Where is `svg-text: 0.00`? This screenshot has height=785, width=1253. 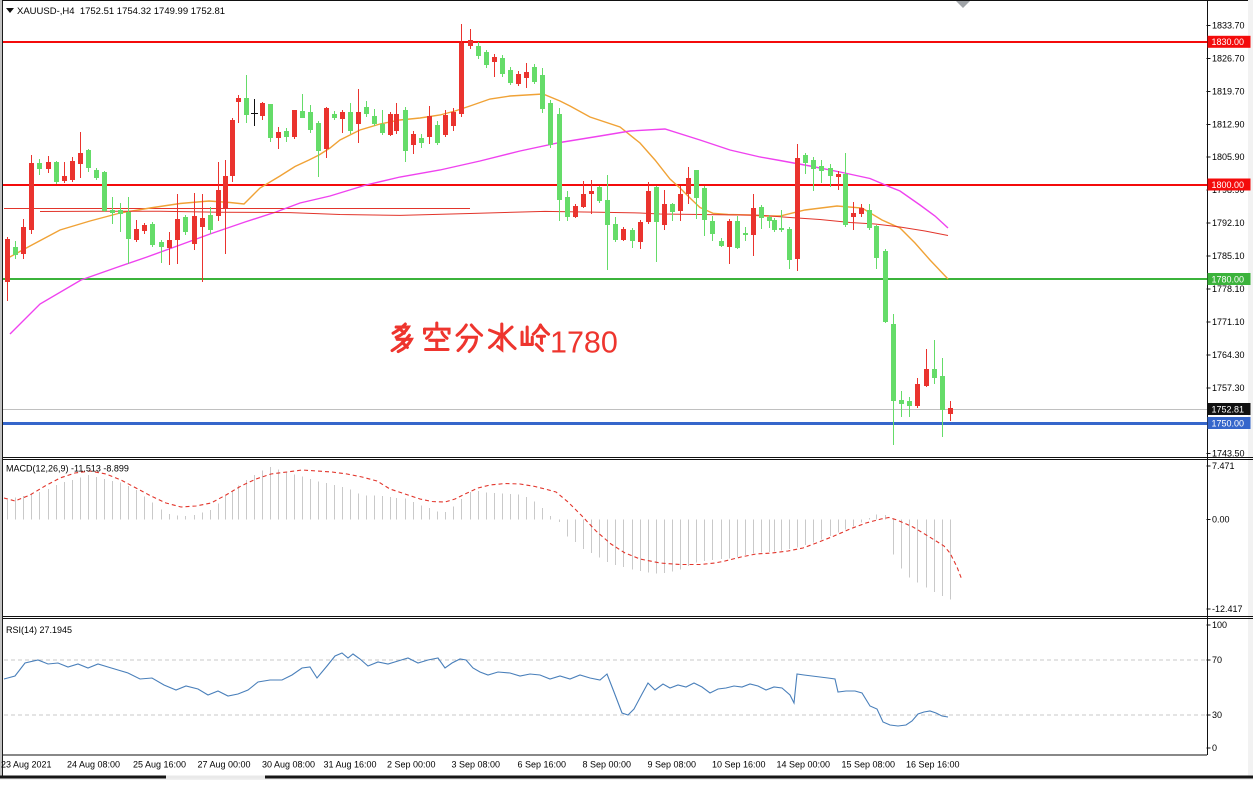
svg-text: 0.00 is located at coordinates (1221, 520).